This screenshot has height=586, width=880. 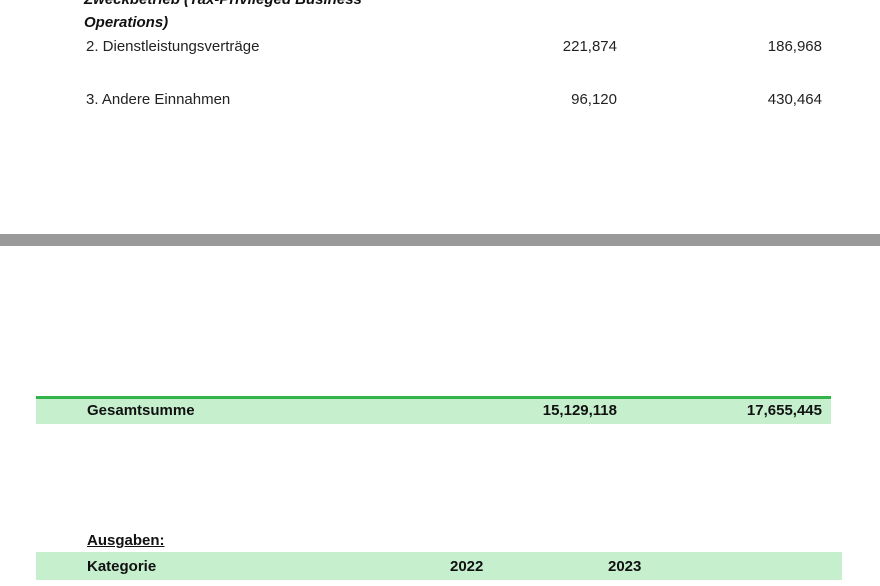 What do you see at coordinates (467, 566) in the screenshot?
I see `header-year-2022: 2022` at bounding box center [467, 566].